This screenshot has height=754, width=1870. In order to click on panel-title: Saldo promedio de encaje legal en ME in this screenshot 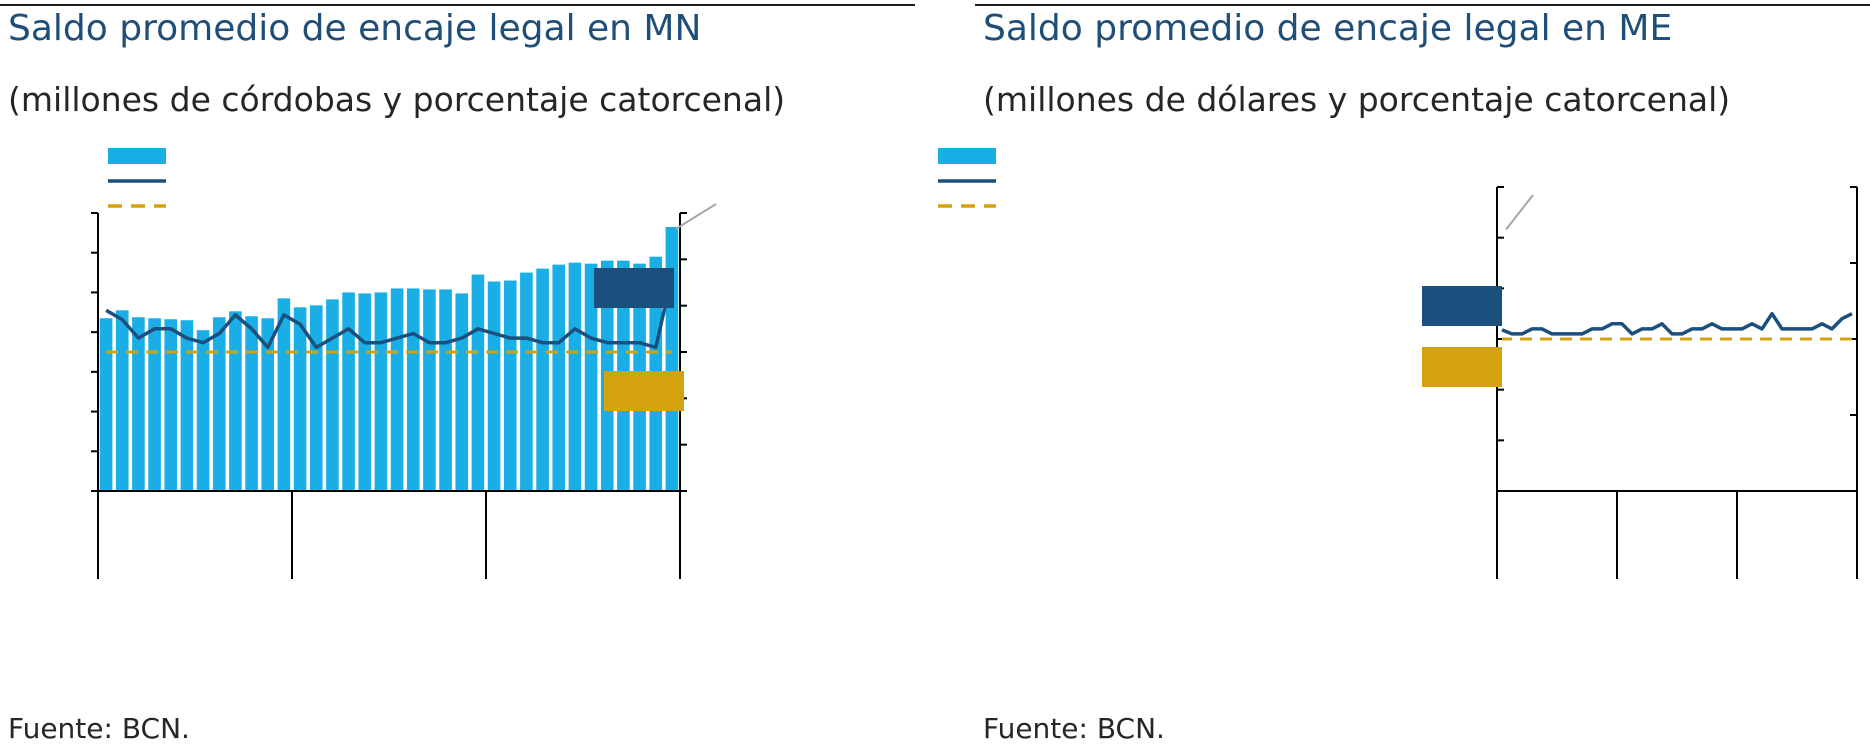, I will do `click(1328, 28)`.